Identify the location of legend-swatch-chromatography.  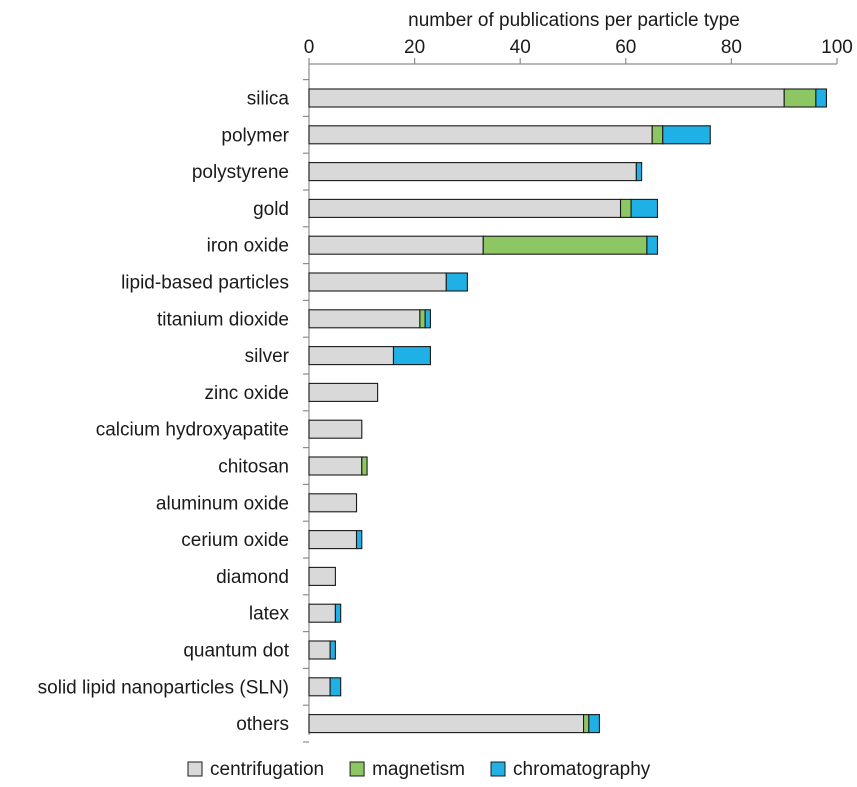
(498, 769).